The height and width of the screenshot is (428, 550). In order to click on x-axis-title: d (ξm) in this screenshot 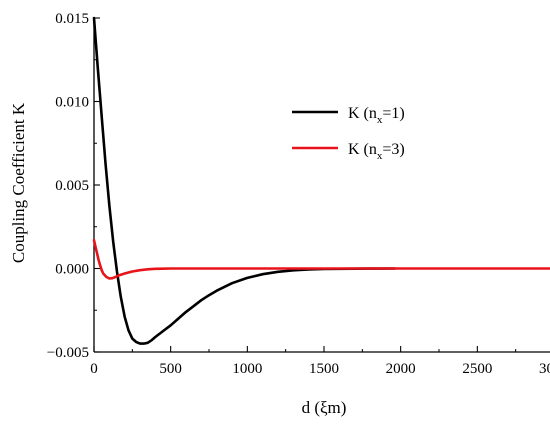, I will do `click(324, 407)`.